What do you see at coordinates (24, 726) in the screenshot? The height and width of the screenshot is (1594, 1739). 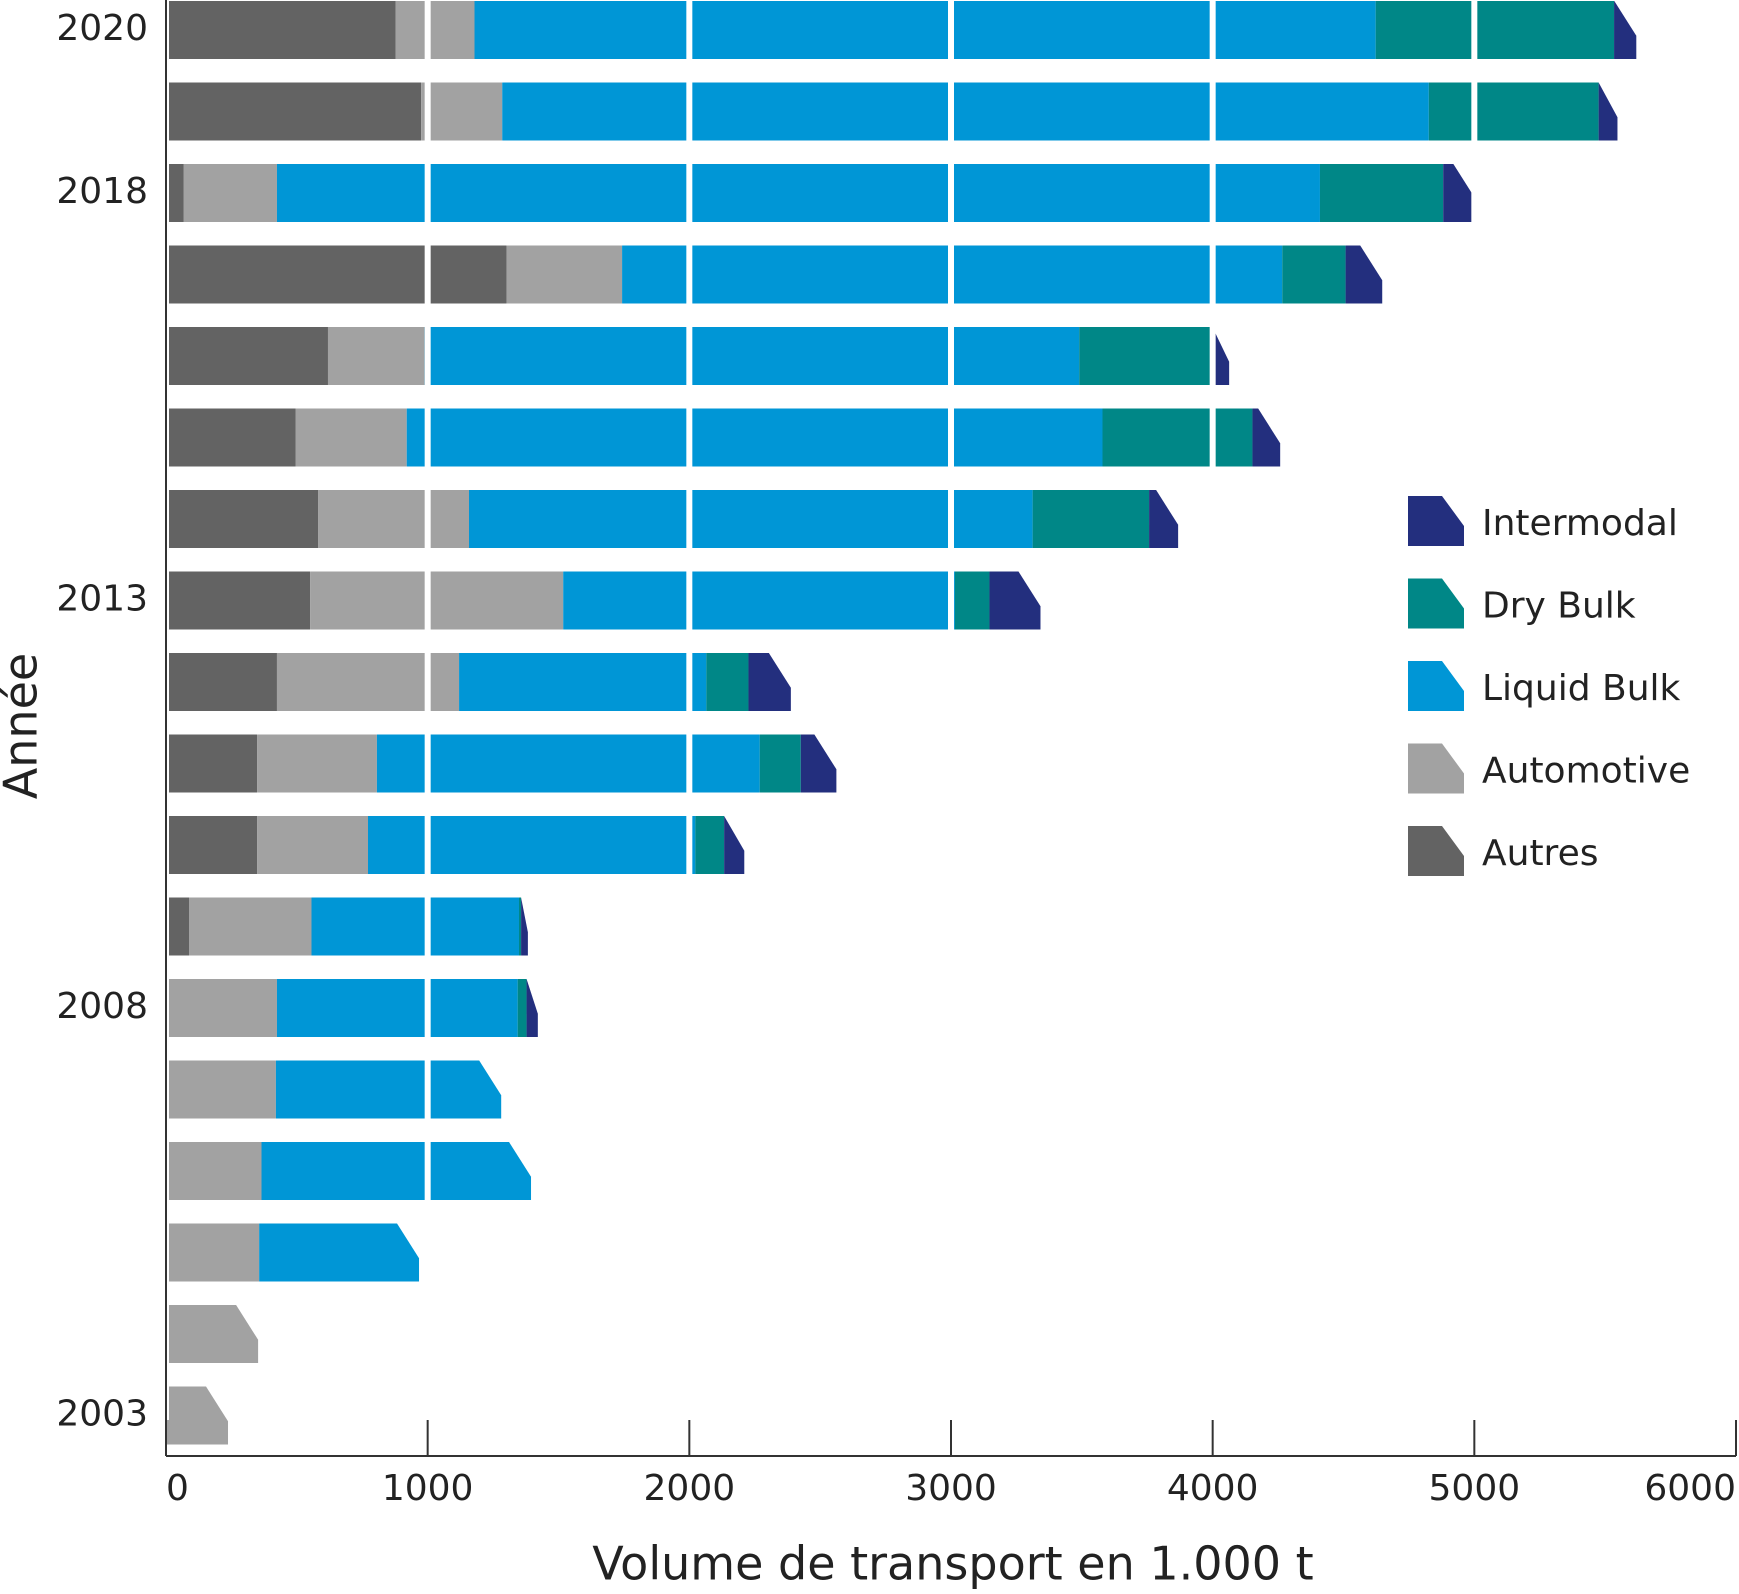 I see `y-axis-title: Année` at bounding box center [24, 726].